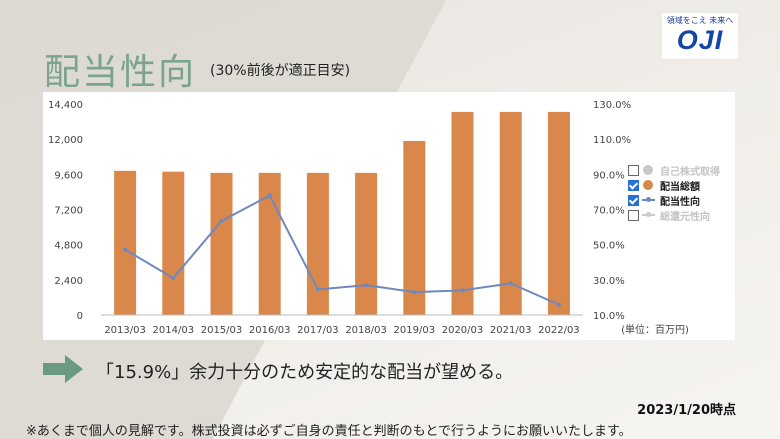  Describe the element at coordinates (680, 187) in the screenshot. I see `legend-label: 配当総額` at that location.